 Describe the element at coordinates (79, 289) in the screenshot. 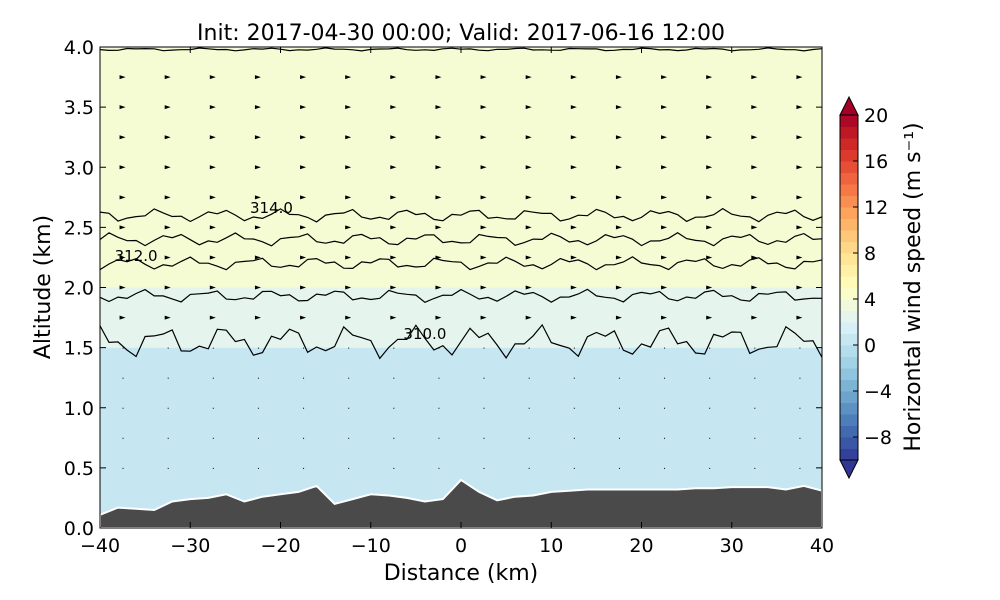

I see `y-tick-label: 2.0` at that location.